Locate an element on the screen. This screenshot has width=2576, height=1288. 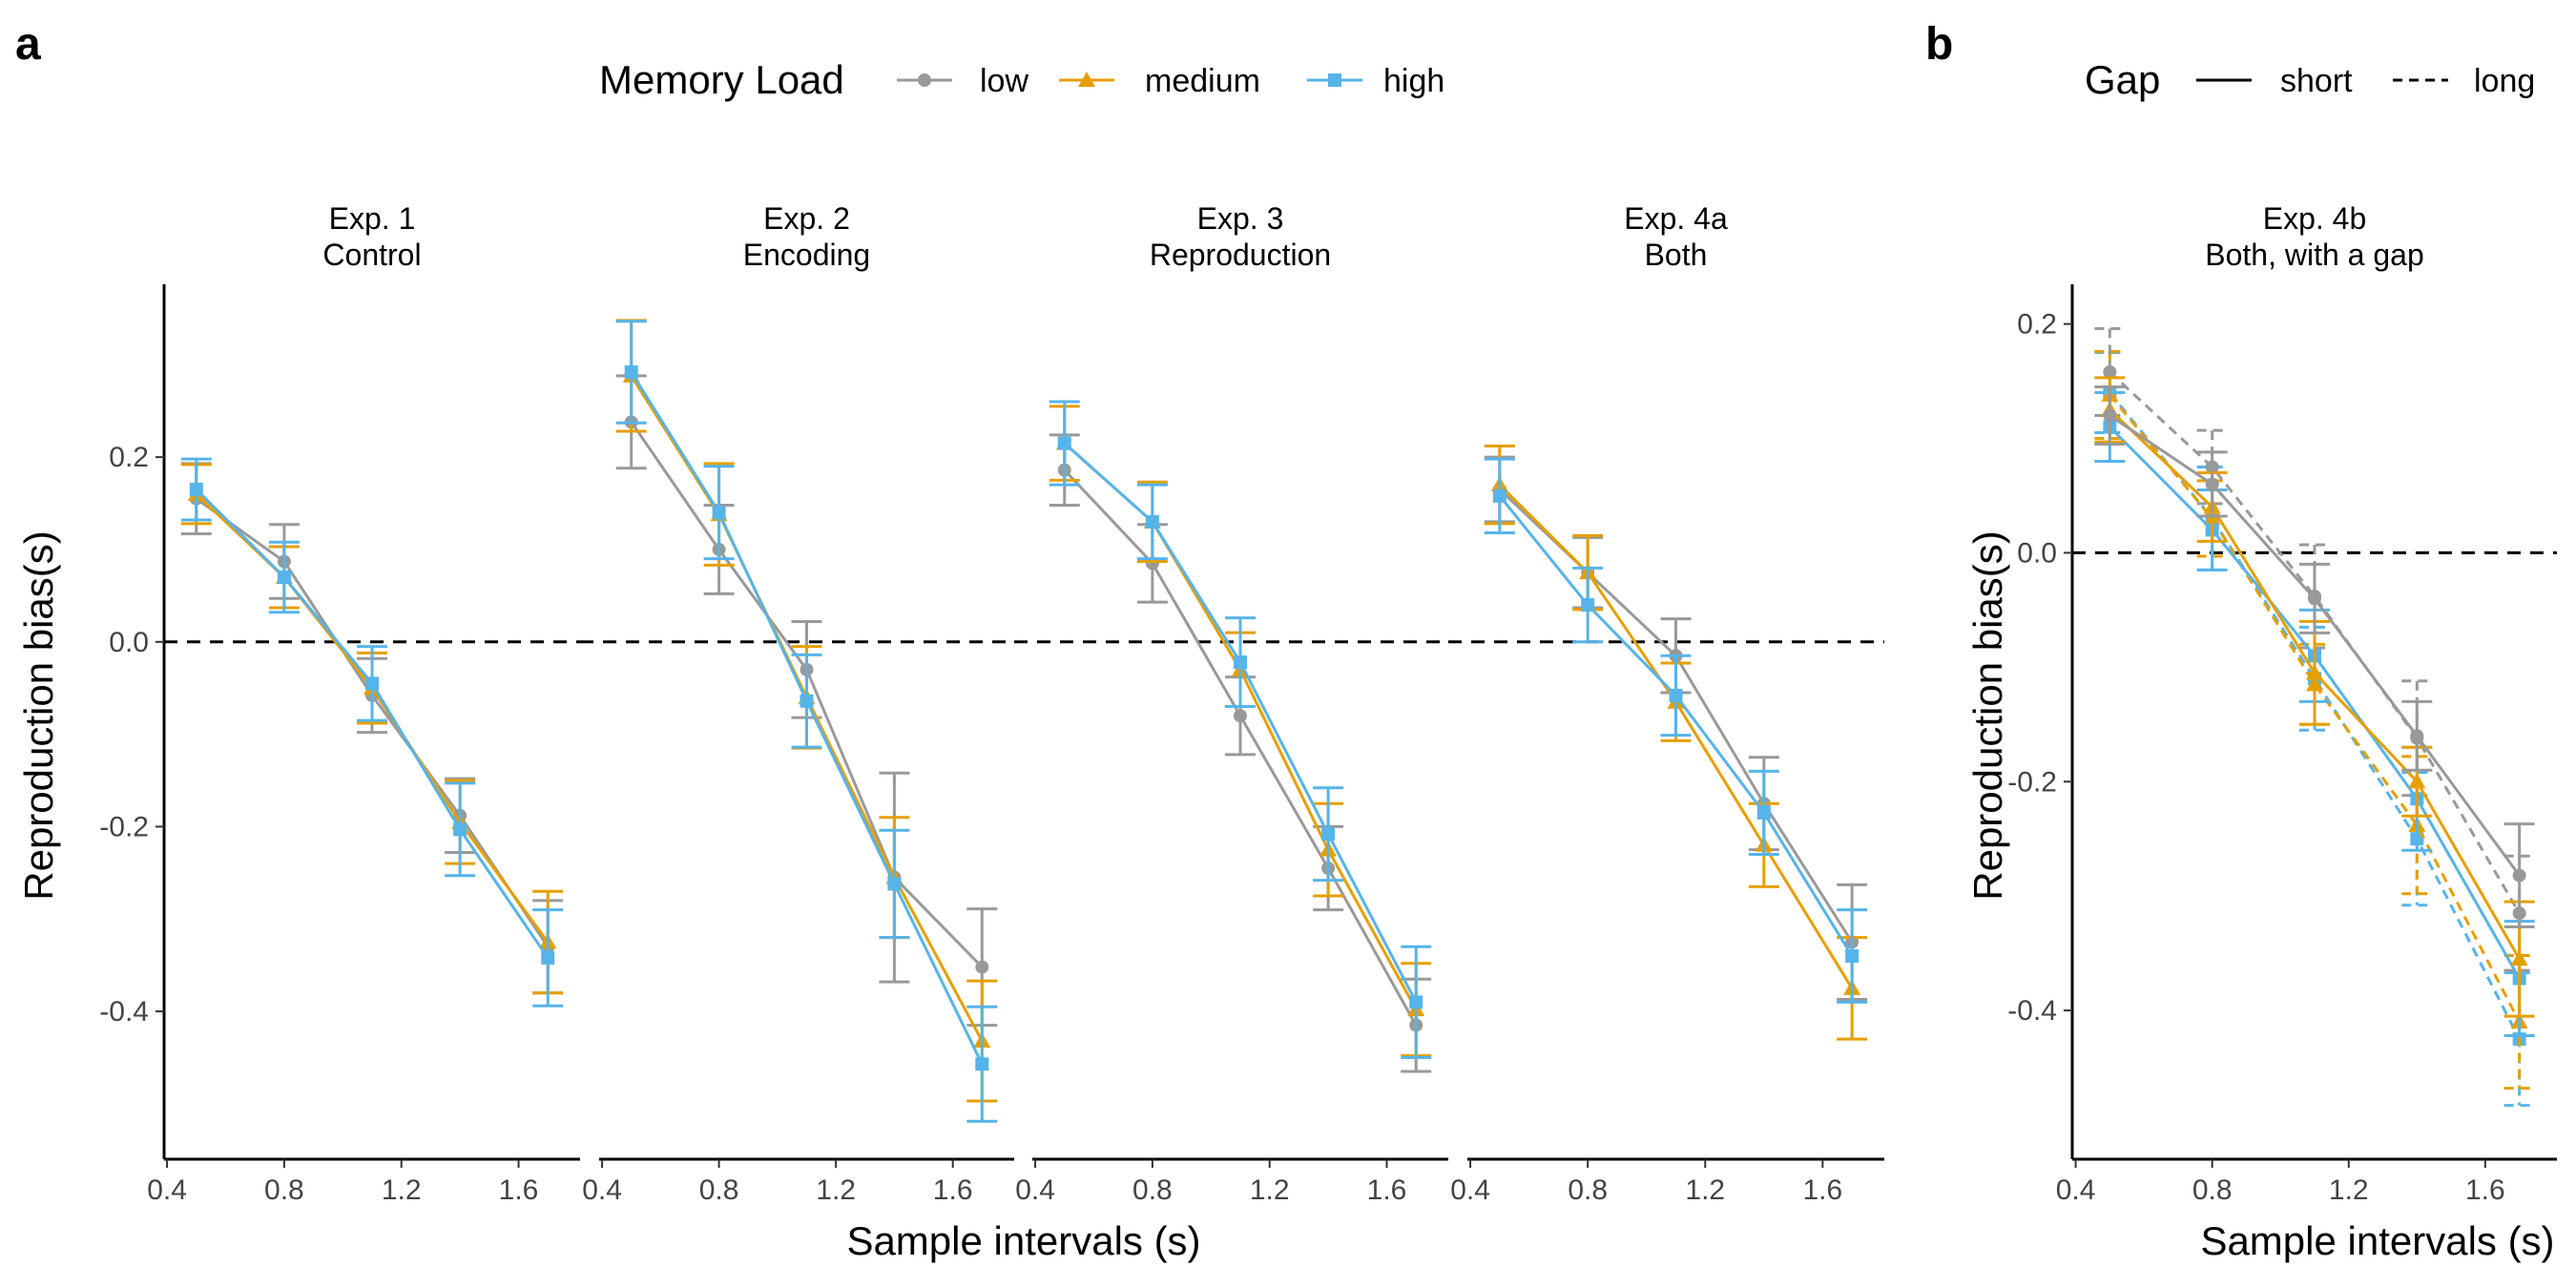
facet-1-y-tick-label: -0.2 is located at coordinates (124, 826).